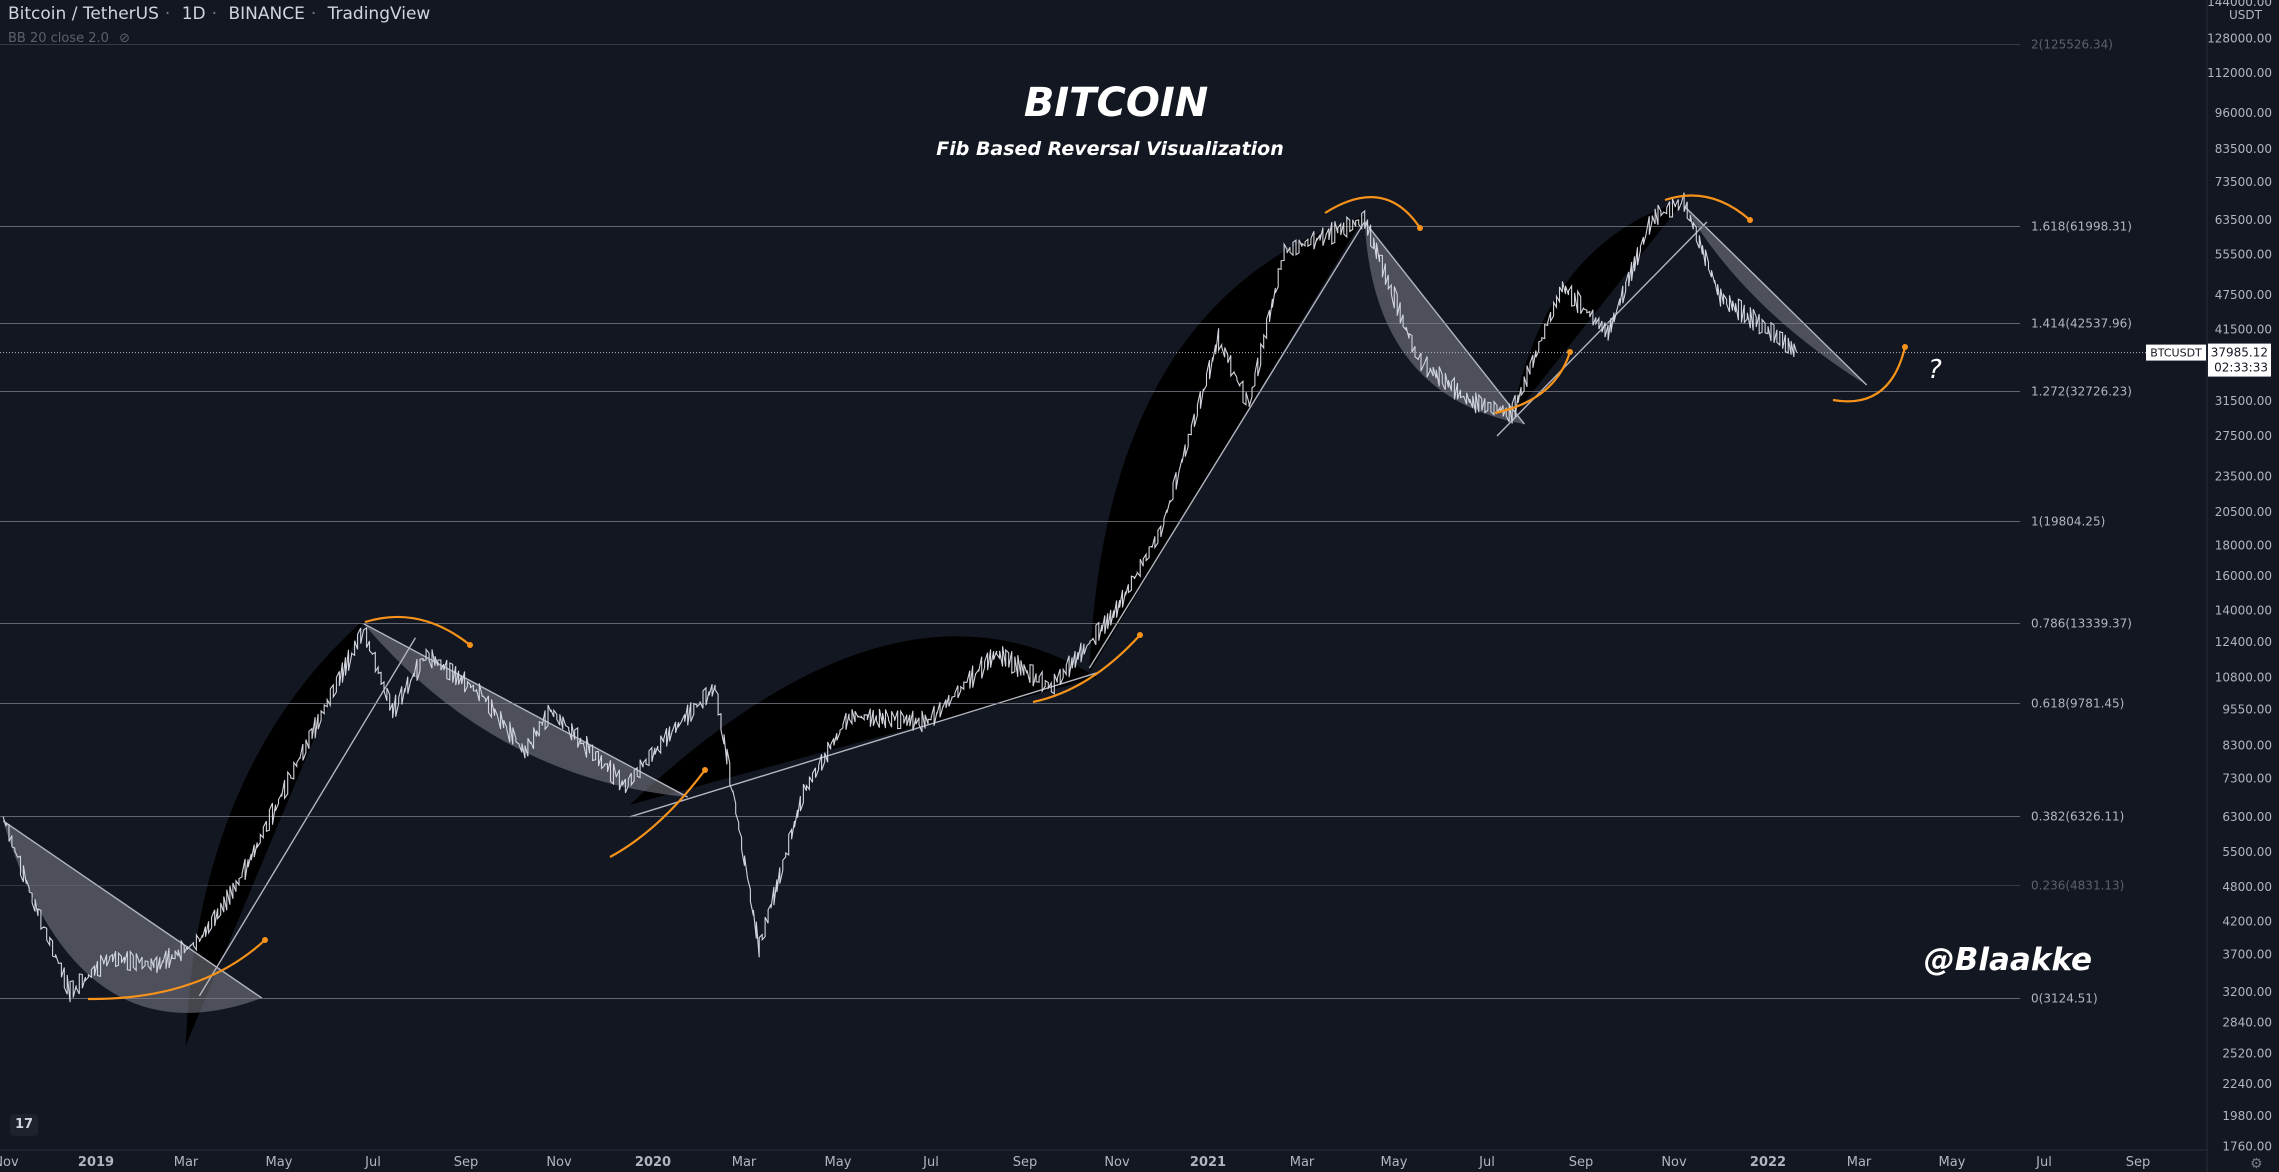 The image size is (2279, 1172). Describe the element at coordinates (2243, 255) in the screenshot. I see `price-tick-label: 55500.00` at that location.